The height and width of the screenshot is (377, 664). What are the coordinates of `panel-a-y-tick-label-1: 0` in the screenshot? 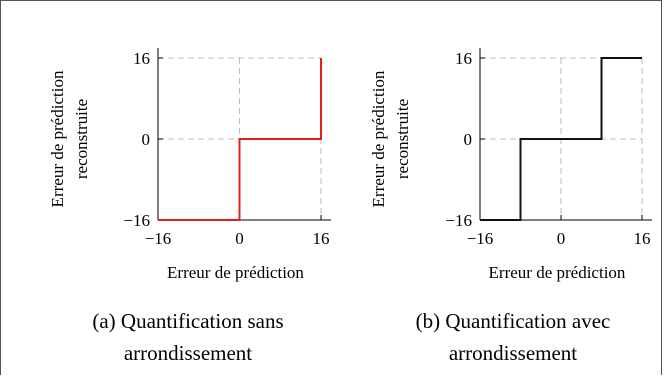 It's located at (146, 139).